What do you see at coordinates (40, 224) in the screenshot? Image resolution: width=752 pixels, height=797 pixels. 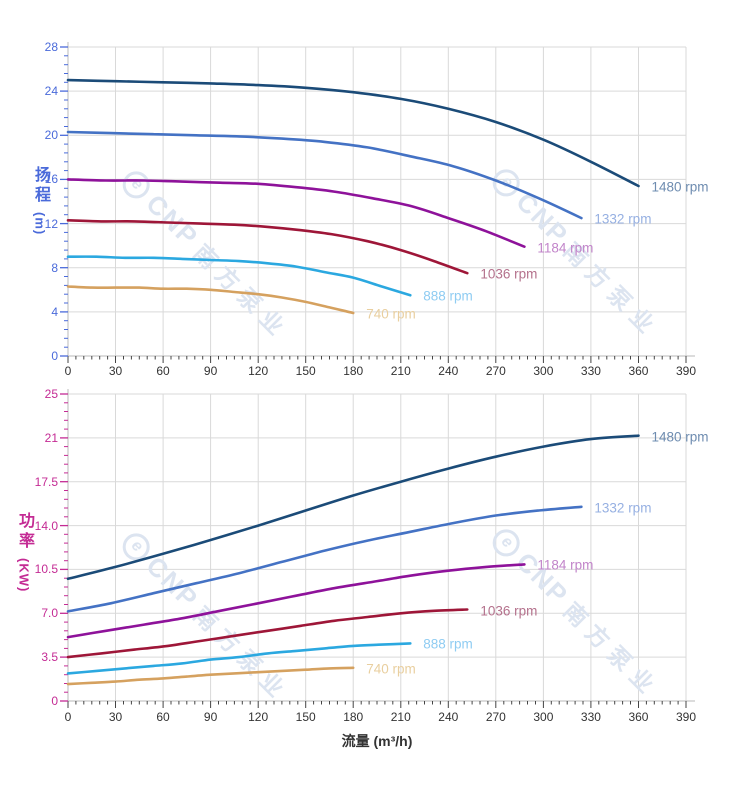 I see `head-axis-unit: (m)` at bounding box center [40, 224].